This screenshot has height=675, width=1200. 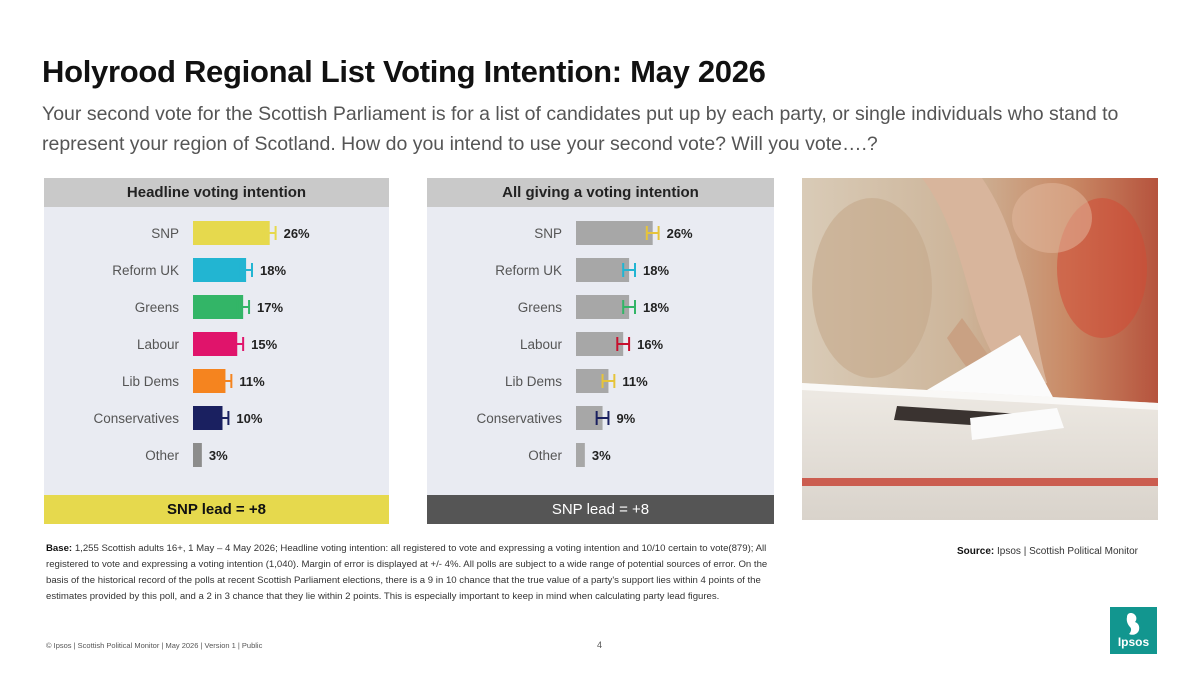 What do you see at coordinates (602, 418) in the screenshot?
I see `all-intention-error-bar-conservatives` at bounding box center [602, 418].